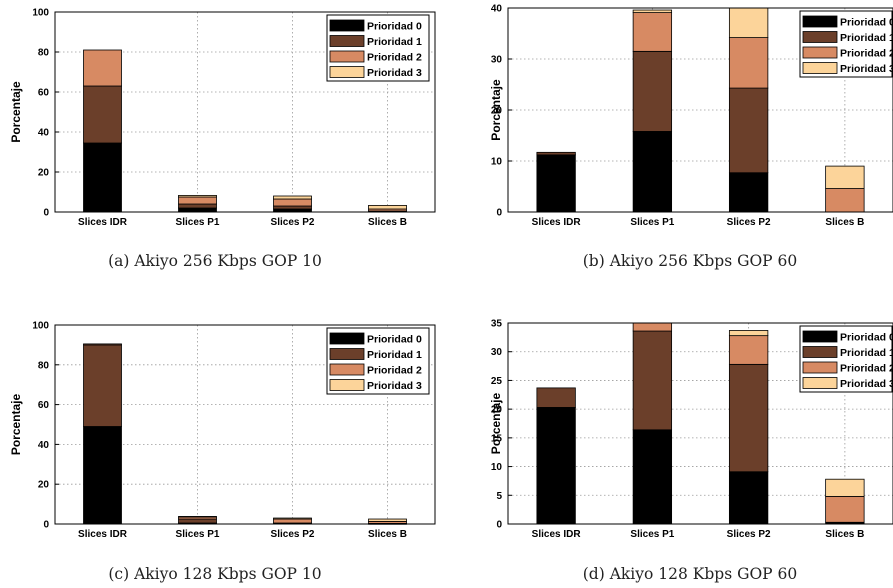 This screenshot has height=588, width=893. What do you see at coordinates (497, 381) in the screenshot?
I see `y-tick-label: 25` at bounding box center [497, 381].